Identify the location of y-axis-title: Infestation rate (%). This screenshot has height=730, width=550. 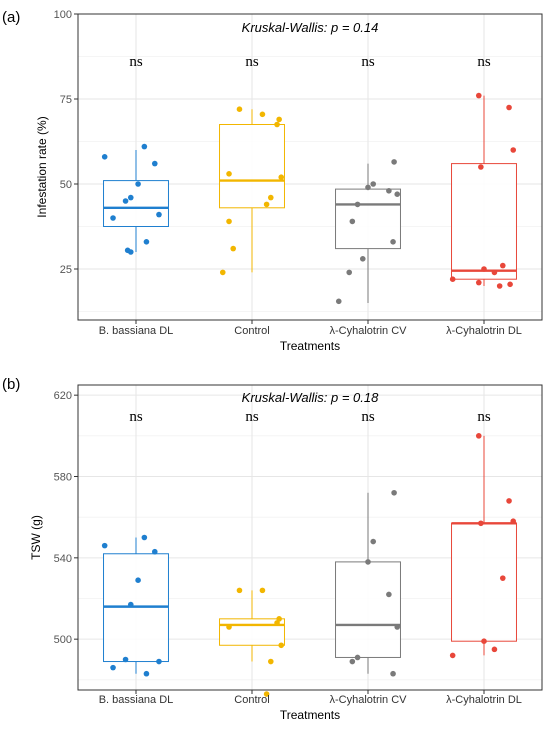
(42, 166).